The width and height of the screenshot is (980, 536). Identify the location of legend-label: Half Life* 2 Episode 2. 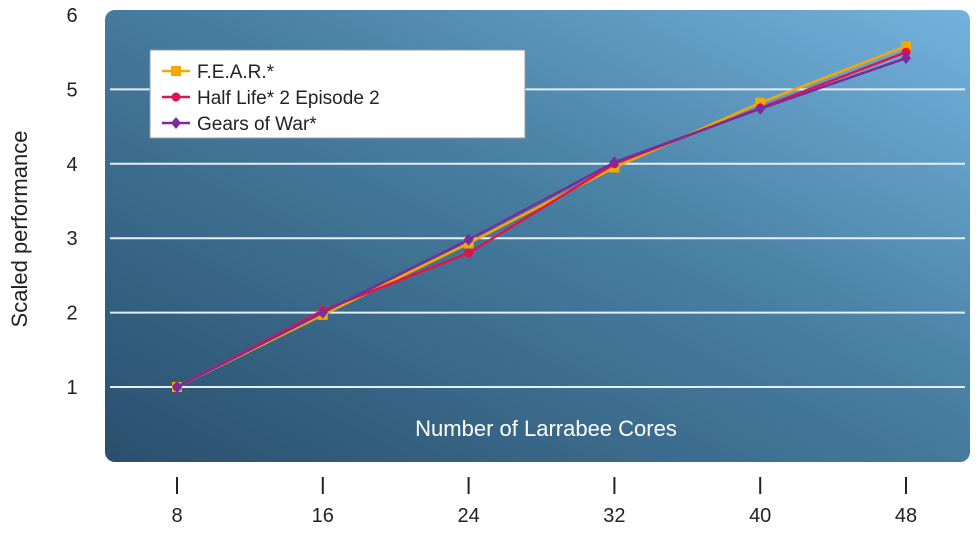
(288, 98).